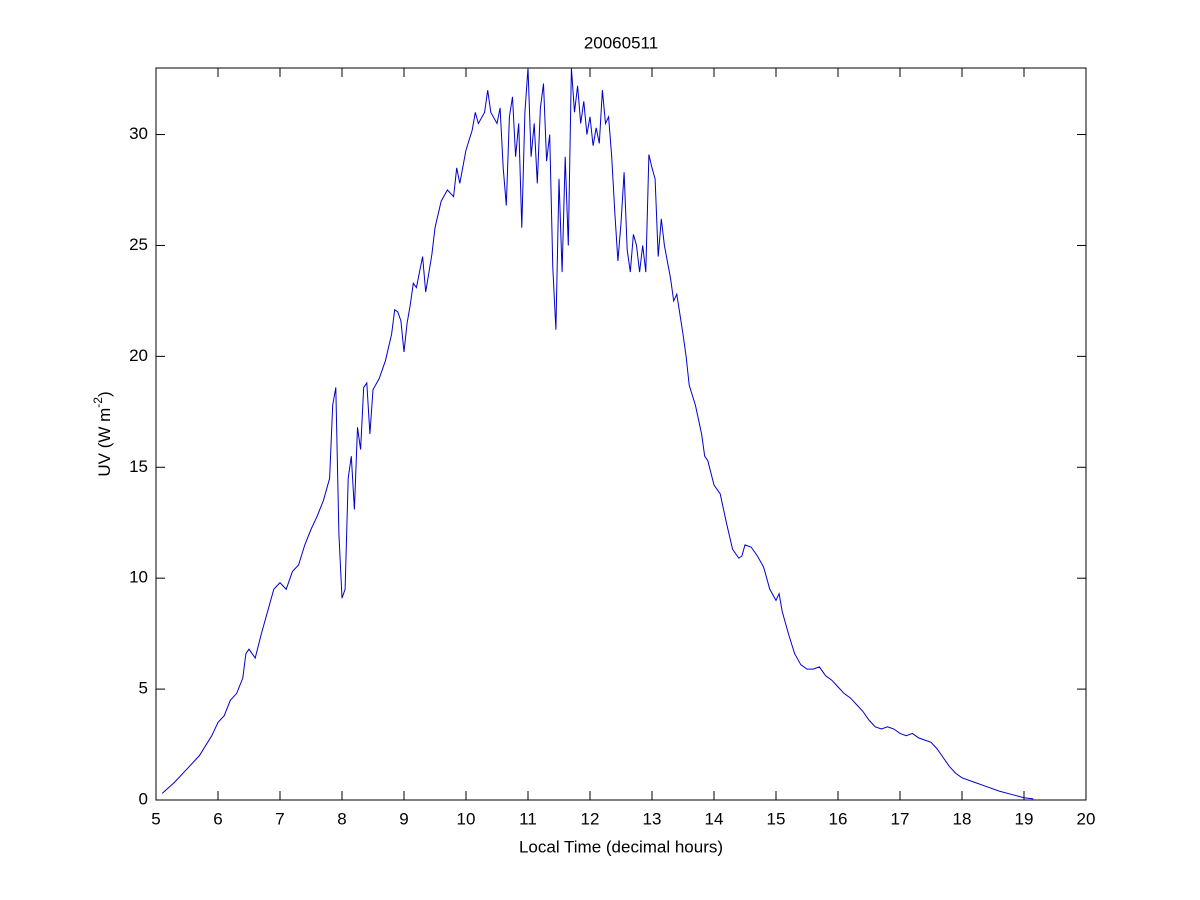  I want to click on y-axis-label: UV (W m-2), so click(102, 433).